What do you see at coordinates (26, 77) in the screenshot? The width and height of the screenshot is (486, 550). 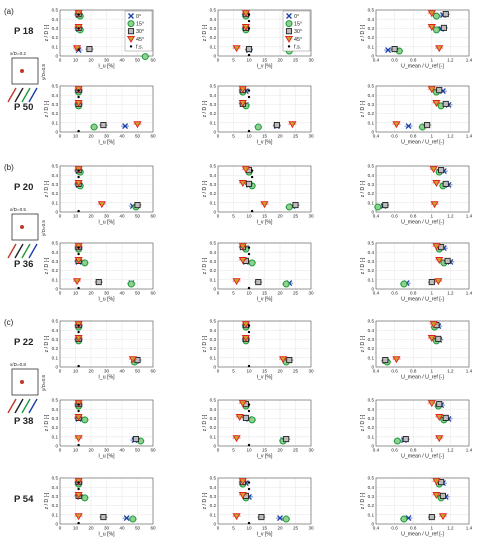 I see `building-inset: x/D=0.2 y/D=0.8` at bounding box center [26, 77].